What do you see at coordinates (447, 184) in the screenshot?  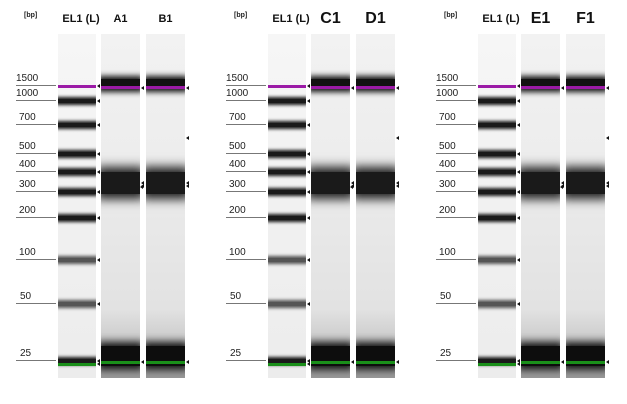 I see `ladder-tick-label: 300` at bounding box center [447, 184].